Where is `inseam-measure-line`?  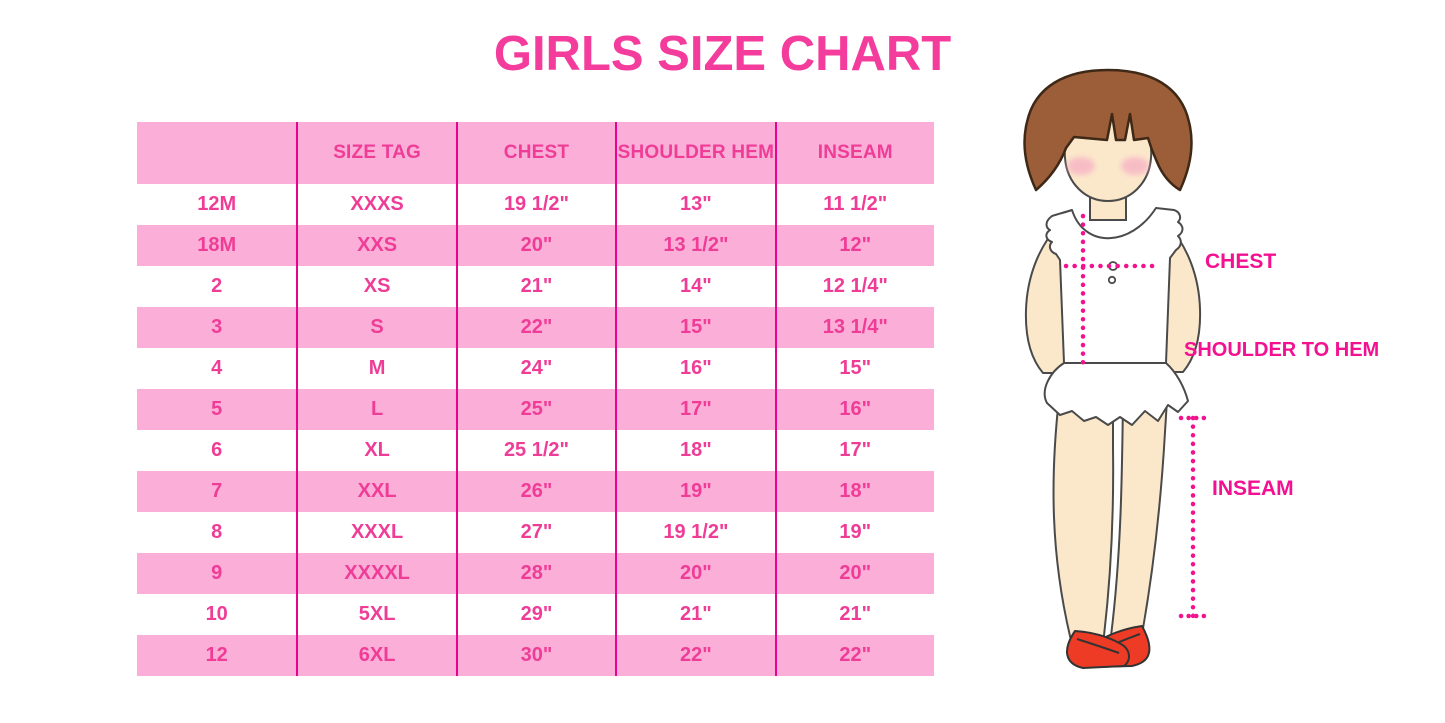
inseam-measure-line is located at coordinates (1193, 517).